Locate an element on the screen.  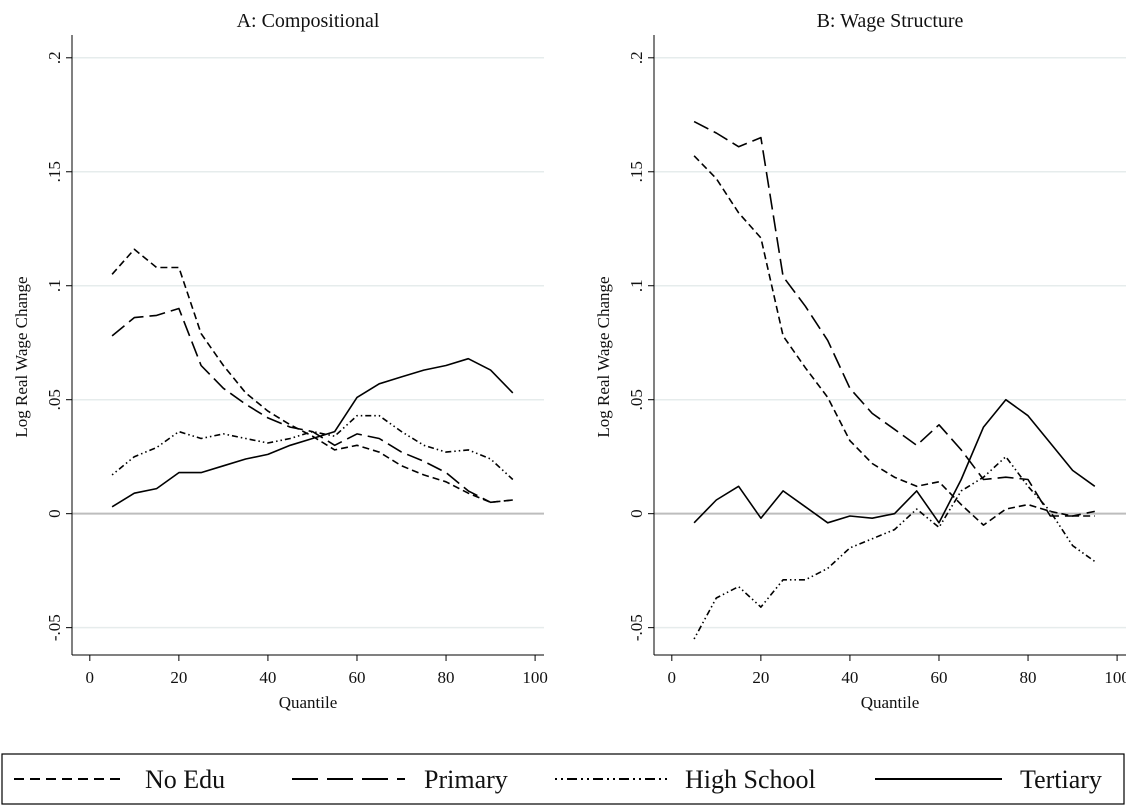
legend-label-primary: Primary is located at coordinates (466, 779).